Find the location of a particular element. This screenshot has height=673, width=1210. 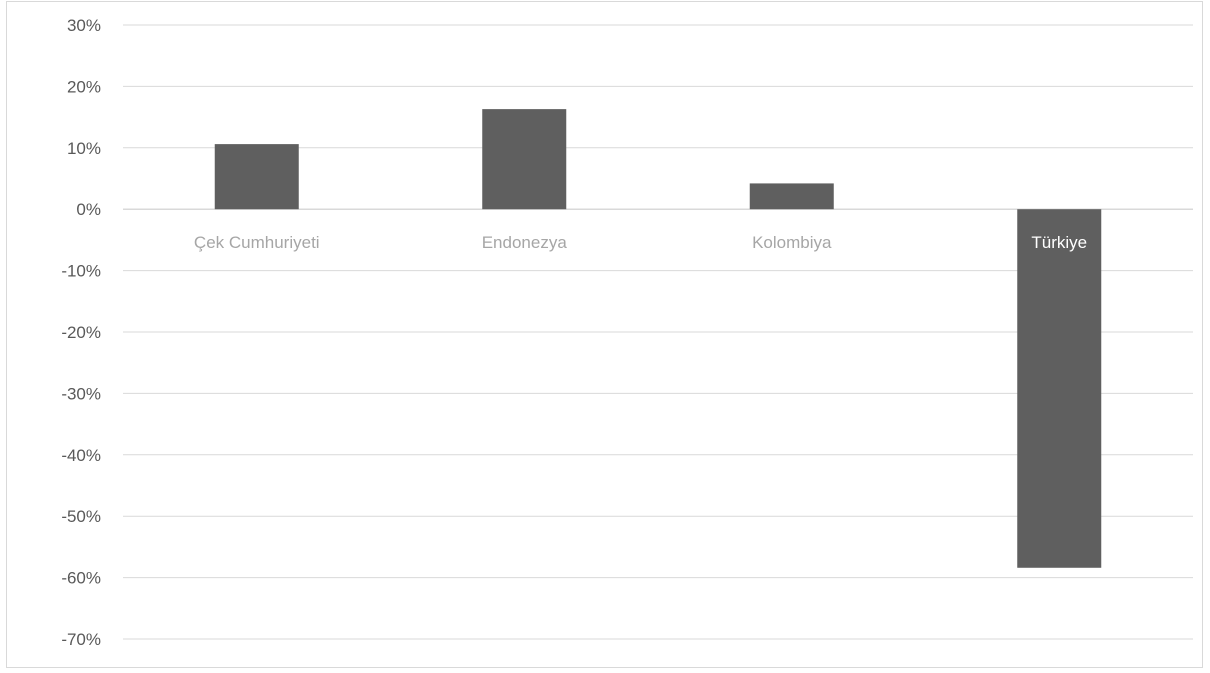

x-tick-label: Çek Cumhuriyeti is located at coordinates (257, 242).